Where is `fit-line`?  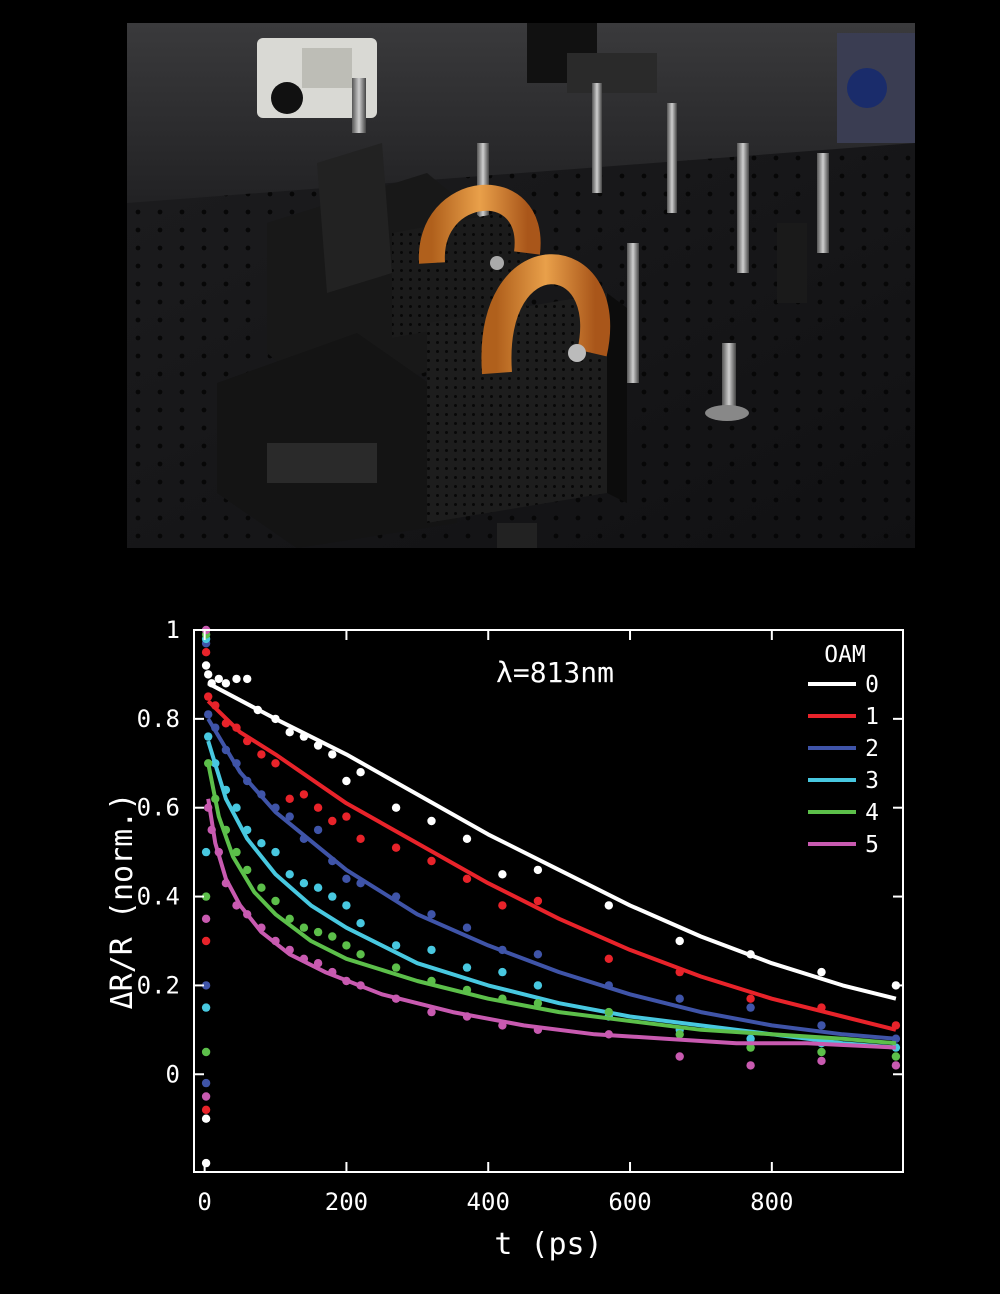
fit-line is located at coordinates (551, 924).